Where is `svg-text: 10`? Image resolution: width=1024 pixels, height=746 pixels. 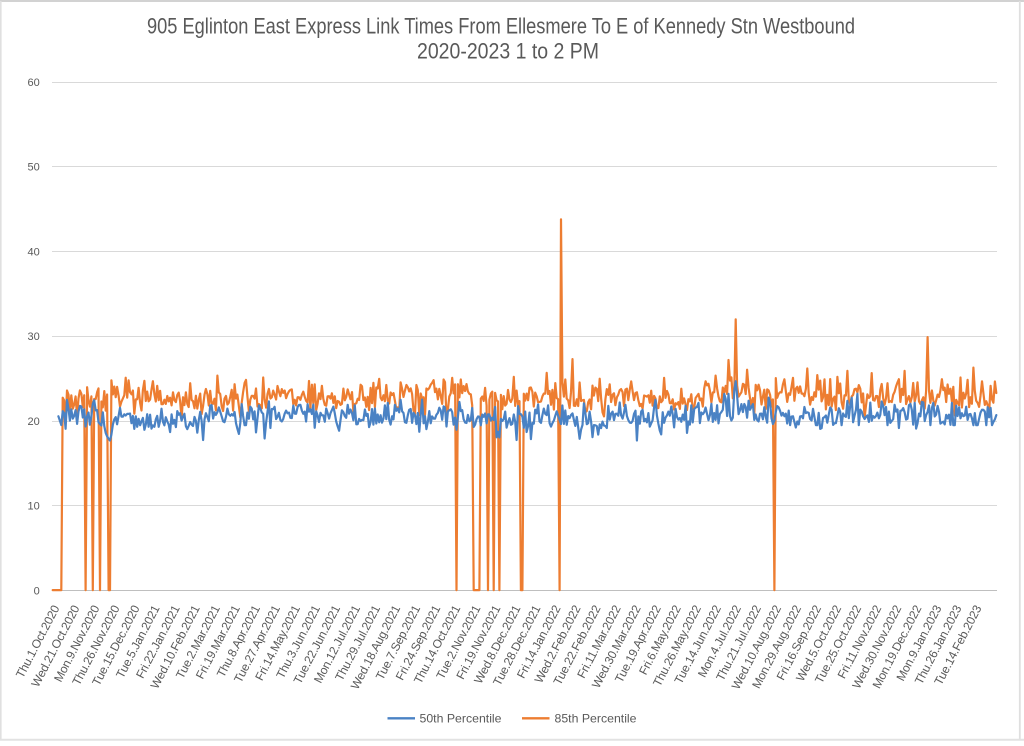 svg-text: 10 is located at coordinates (34, 507).